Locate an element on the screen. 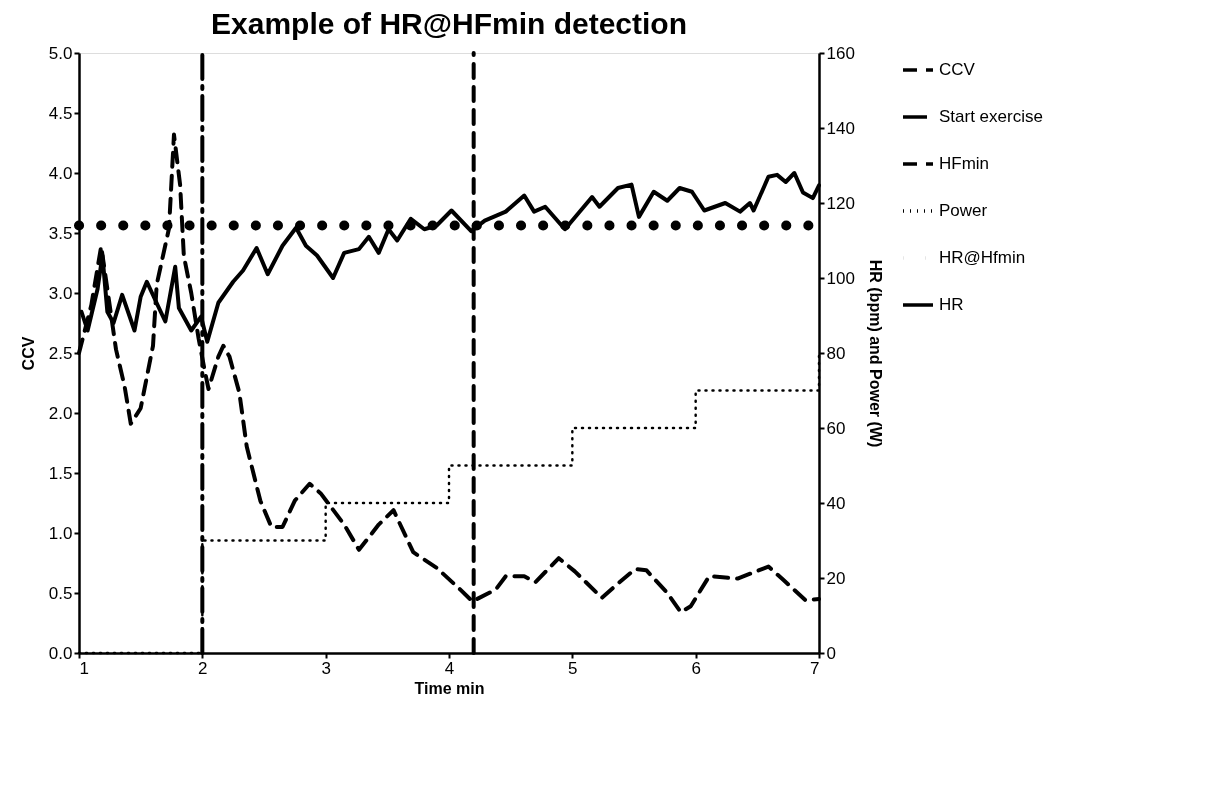 This screenshot has width=1208, height=802. y2-tick-label: 80 is located at coordinates (836, 353).